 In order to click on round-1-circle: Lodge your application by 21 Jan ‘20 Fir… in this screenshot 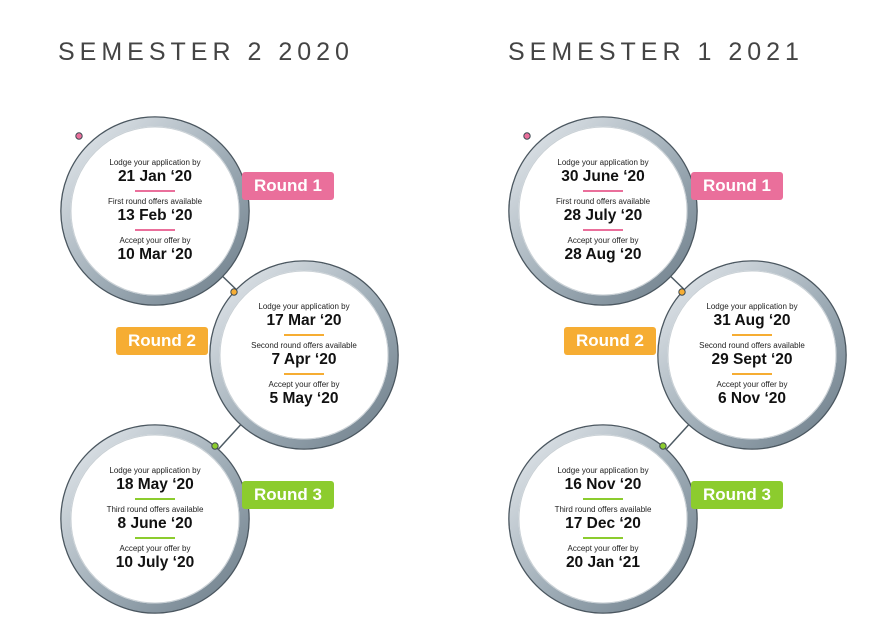, I will do `click(155, 211)`.